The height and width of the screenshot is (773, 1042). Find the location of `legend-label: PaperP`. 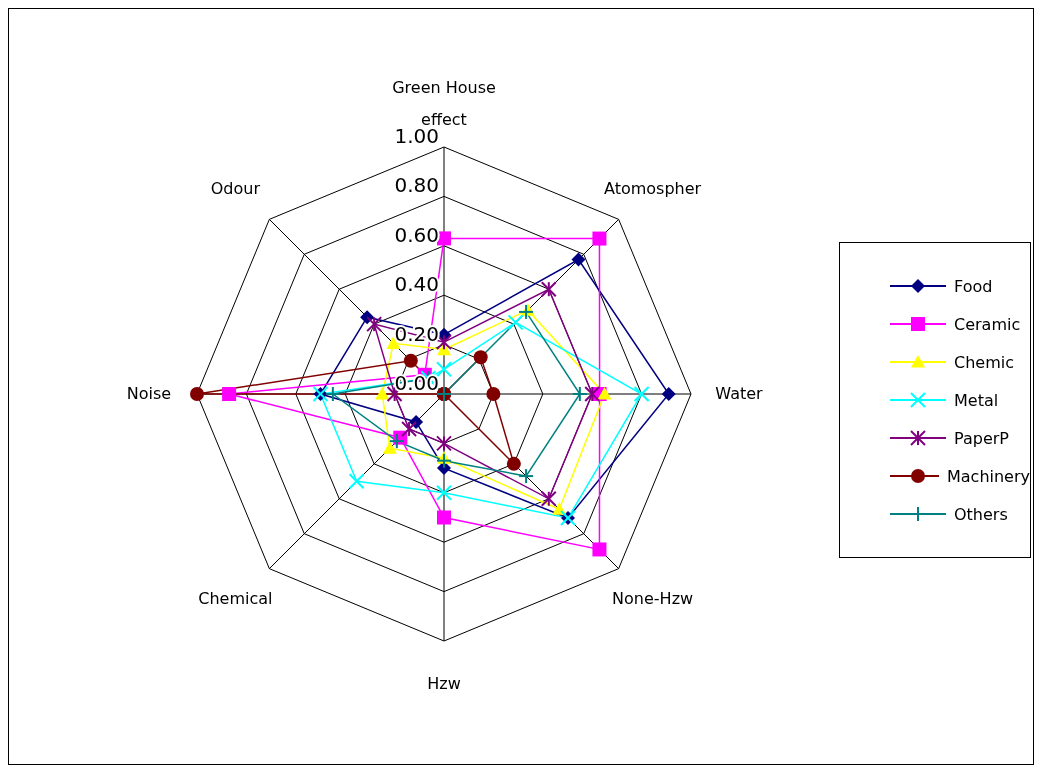

legend-label: PaperP is located at coordinates (981, 438).